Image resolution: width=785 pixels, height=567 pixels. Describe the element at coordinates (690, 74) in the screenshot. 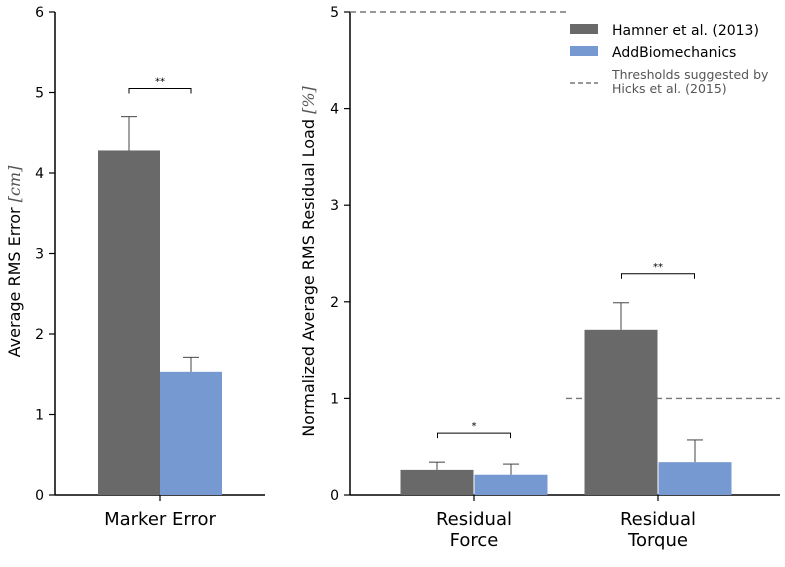

I see `legend-entry-label: Thresholds suggested by` at that location.